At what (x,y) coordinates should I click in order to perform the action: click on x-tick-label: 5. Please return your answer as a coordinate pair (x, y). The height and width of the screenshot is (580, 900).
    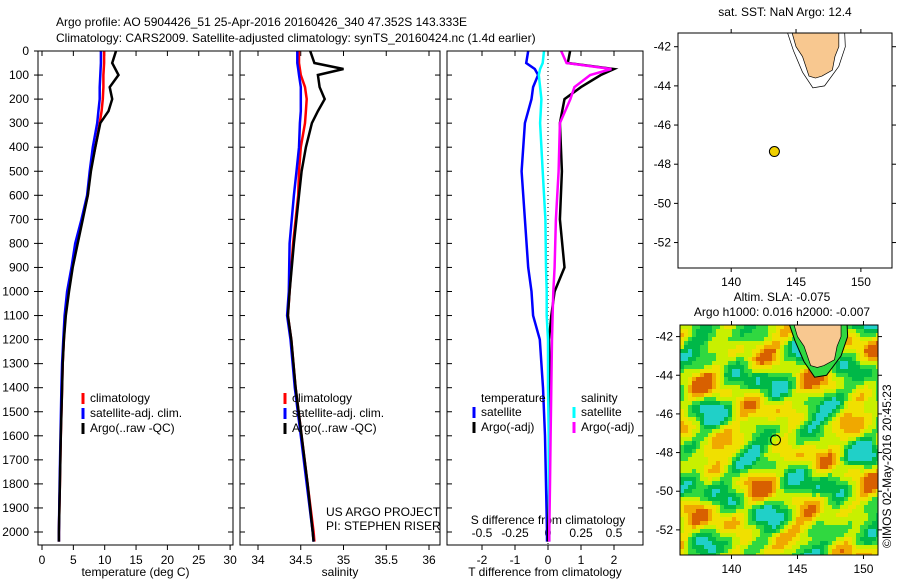
    Looking at the image, I should click on (73, 560).